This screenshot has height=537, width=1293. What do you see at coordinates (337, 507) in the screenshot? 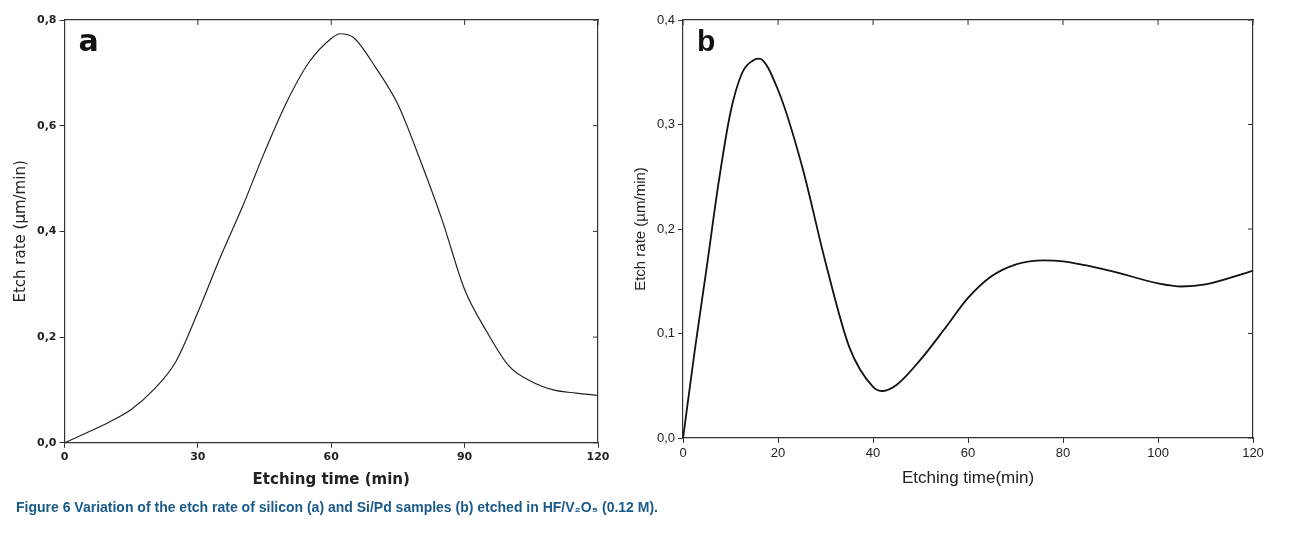
I see `caption: Figure 6 Variation of the etch rate of silicon (a) and Si/Pd samples (b) etched in HF/V₂O₅ (0.12 M).` at bounding box center [337, 507].